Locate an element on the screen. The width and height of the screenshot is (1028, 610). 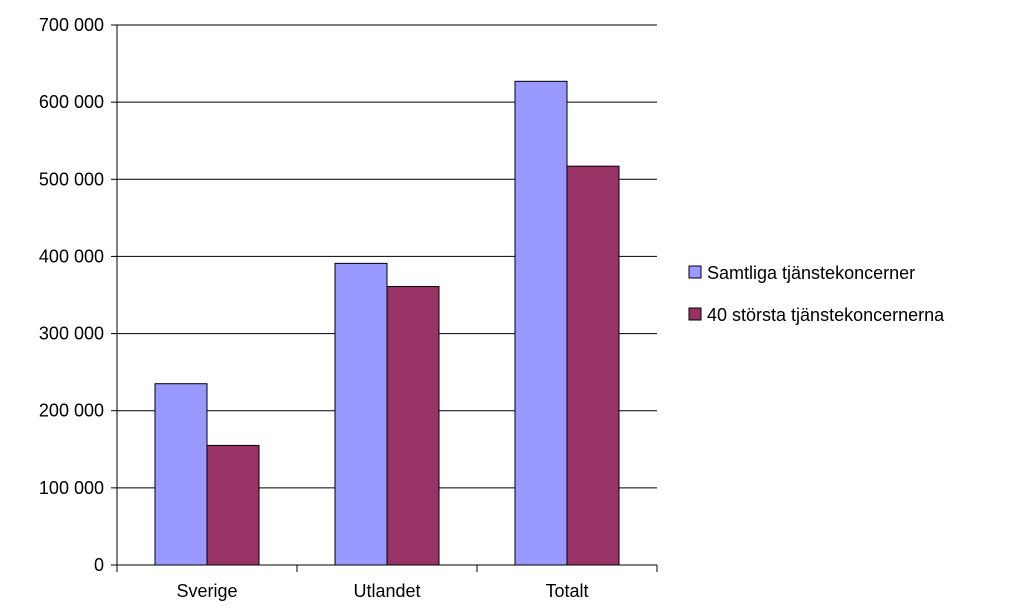
y-tick-label: 300 000 is located at coordinates (71, 334).